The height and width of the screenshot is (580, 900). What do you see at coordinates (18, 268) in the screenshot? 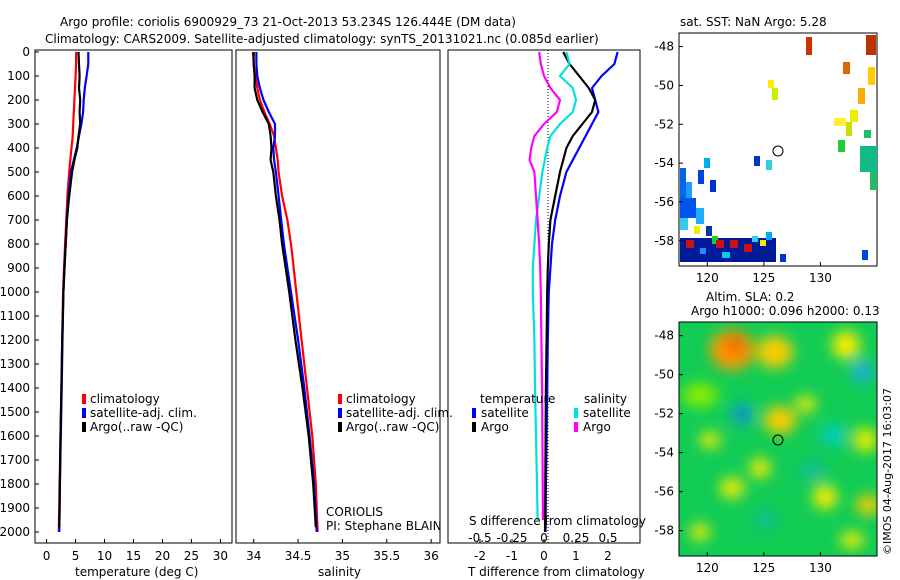
I see `depth-tick-label: 900` at bounding box center [18, 268].